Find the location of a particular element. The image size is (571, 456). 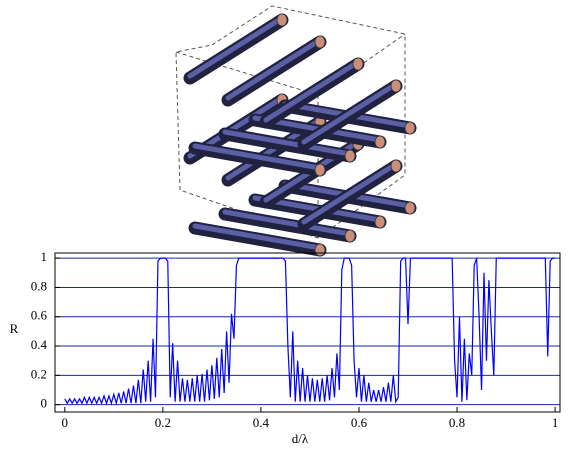

x-tick-label: 0.2 is located at coordinates (163, 422).